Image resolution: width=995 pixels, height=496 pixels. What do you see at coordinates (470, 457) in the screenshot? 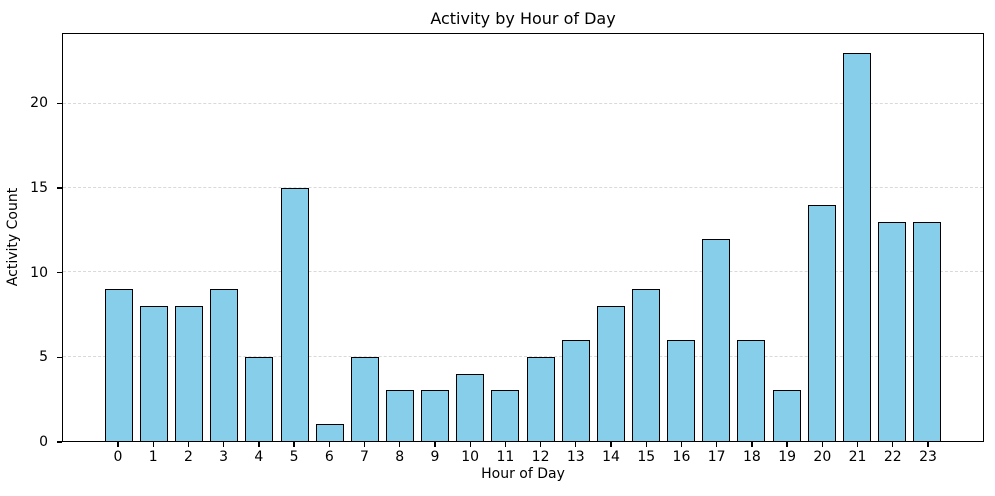
I see `x-tick-label-10: 10` at bounding box center [470, 457].